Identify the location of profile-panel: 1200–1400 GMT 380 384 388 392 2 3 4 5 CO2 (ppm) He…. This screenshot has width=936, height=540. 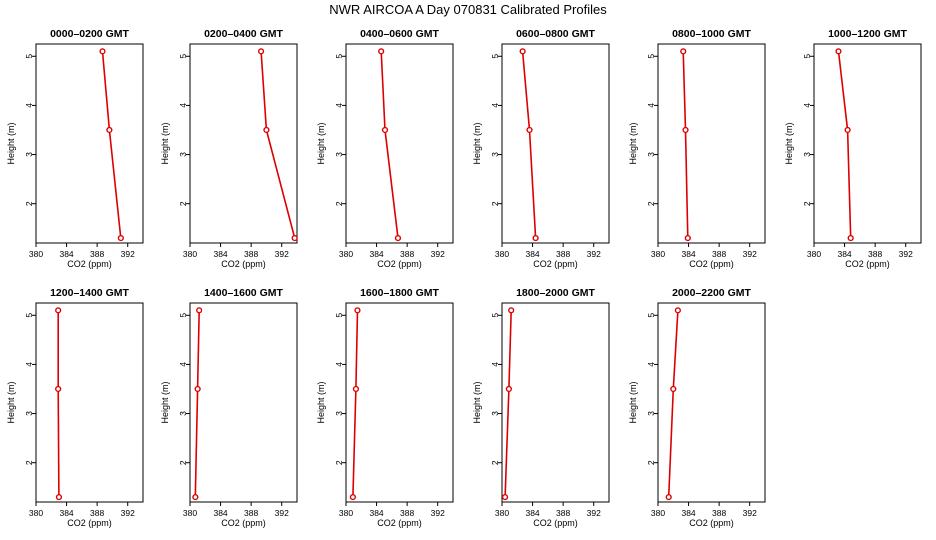
(75, 407).